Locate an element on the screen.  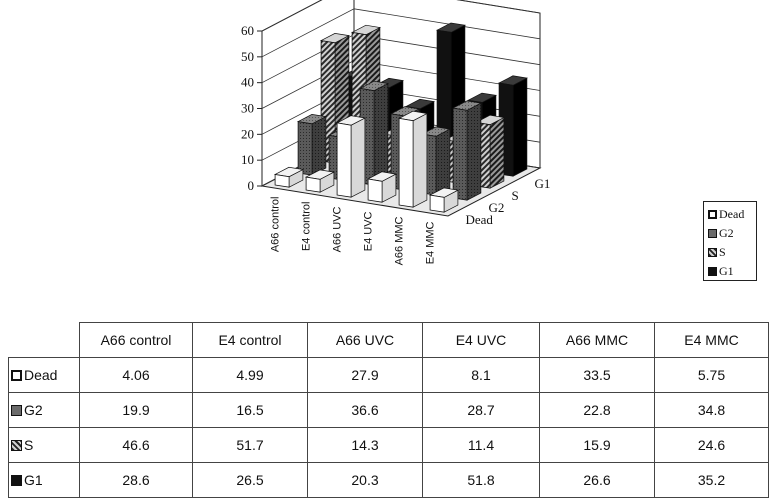
y-tick-label: 20 is located at coordinates (247, 133).